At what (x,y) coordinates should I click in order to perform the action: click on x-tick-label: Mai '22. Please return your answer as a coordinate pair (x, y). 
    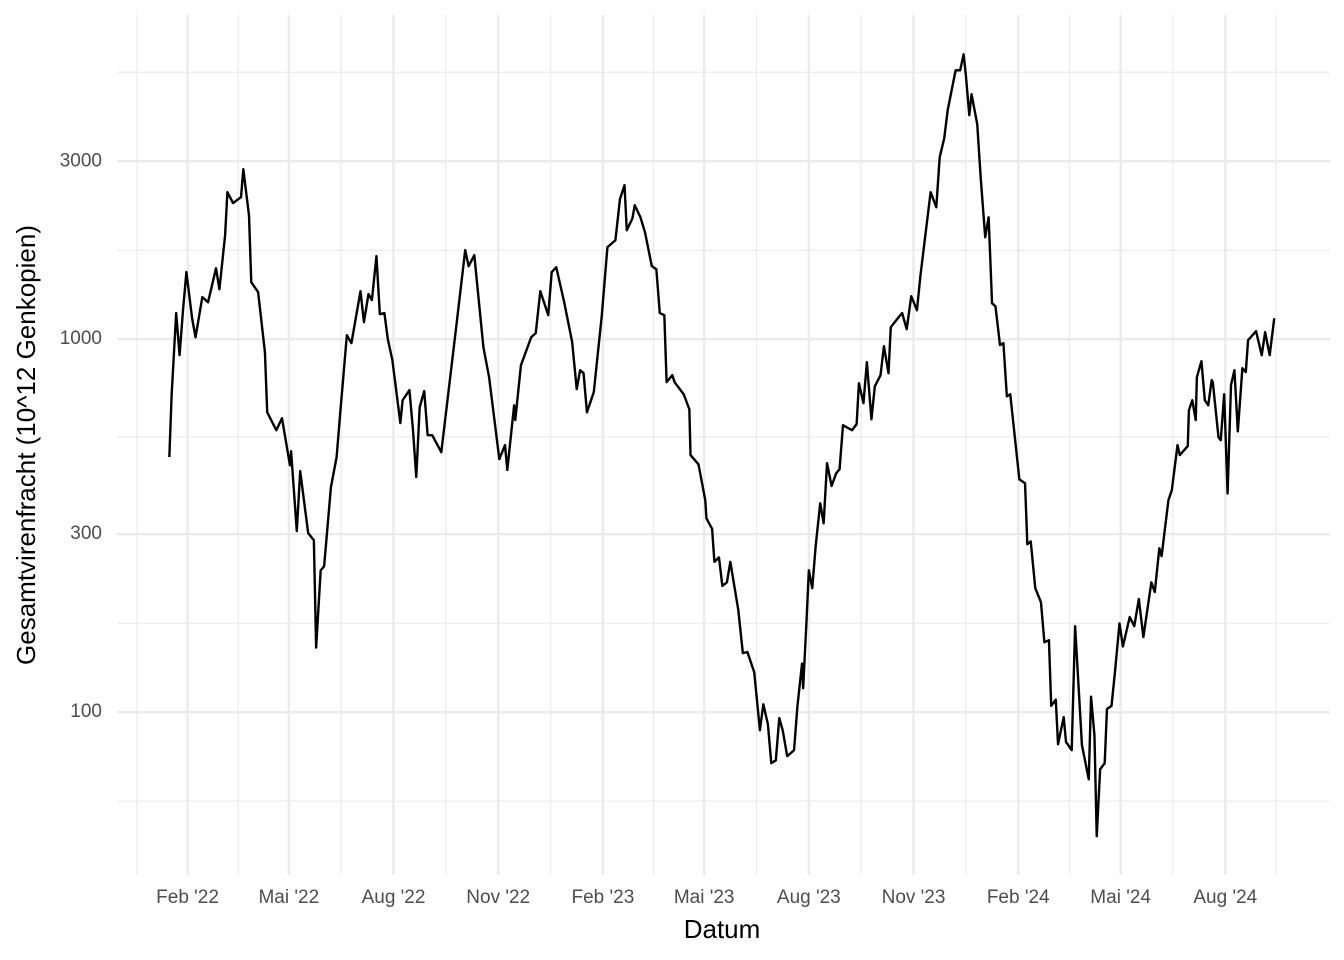
    Looking at the image, I should click on (288, 897).